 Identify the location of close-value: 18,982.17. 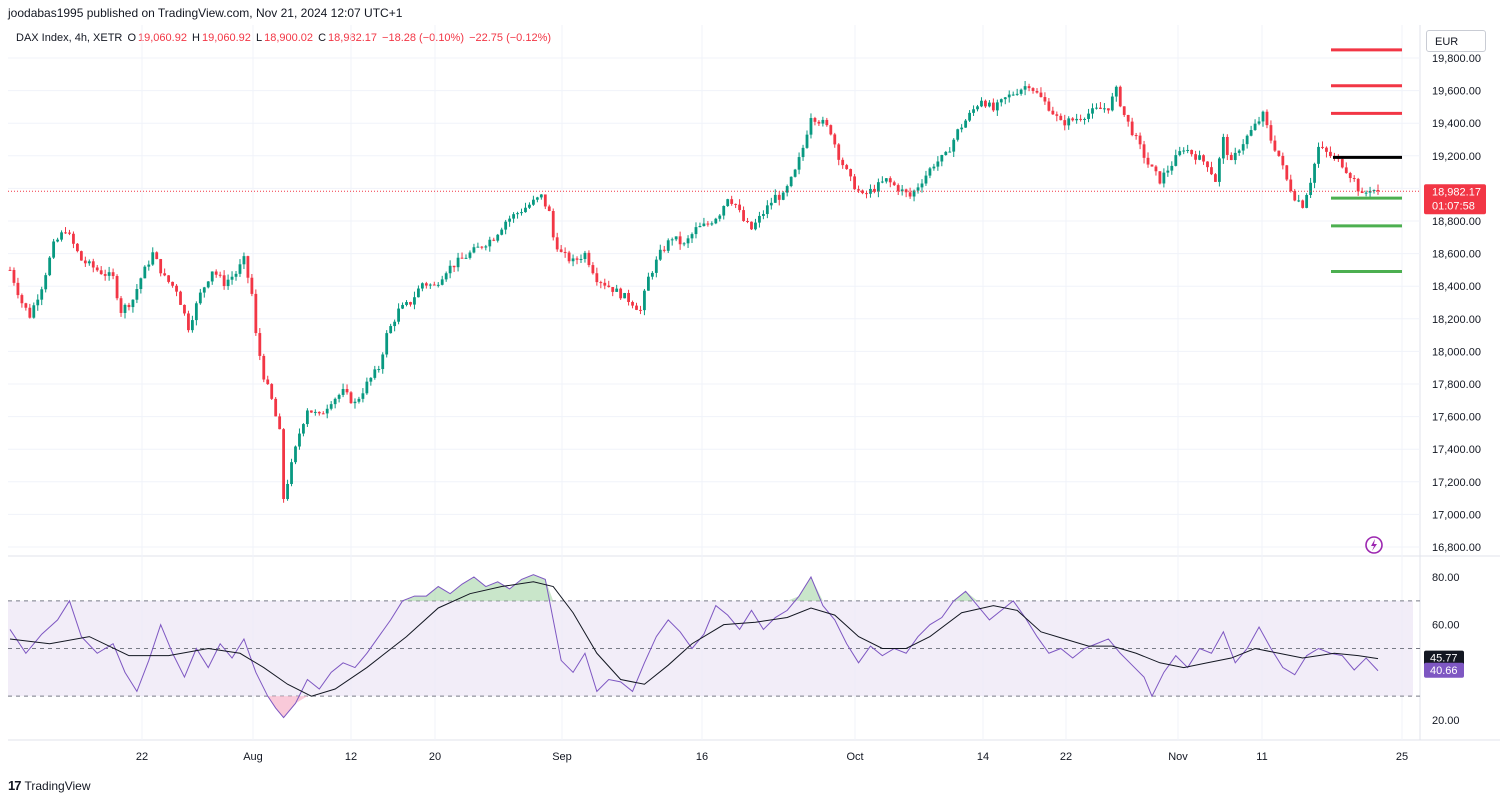
(352, 38).